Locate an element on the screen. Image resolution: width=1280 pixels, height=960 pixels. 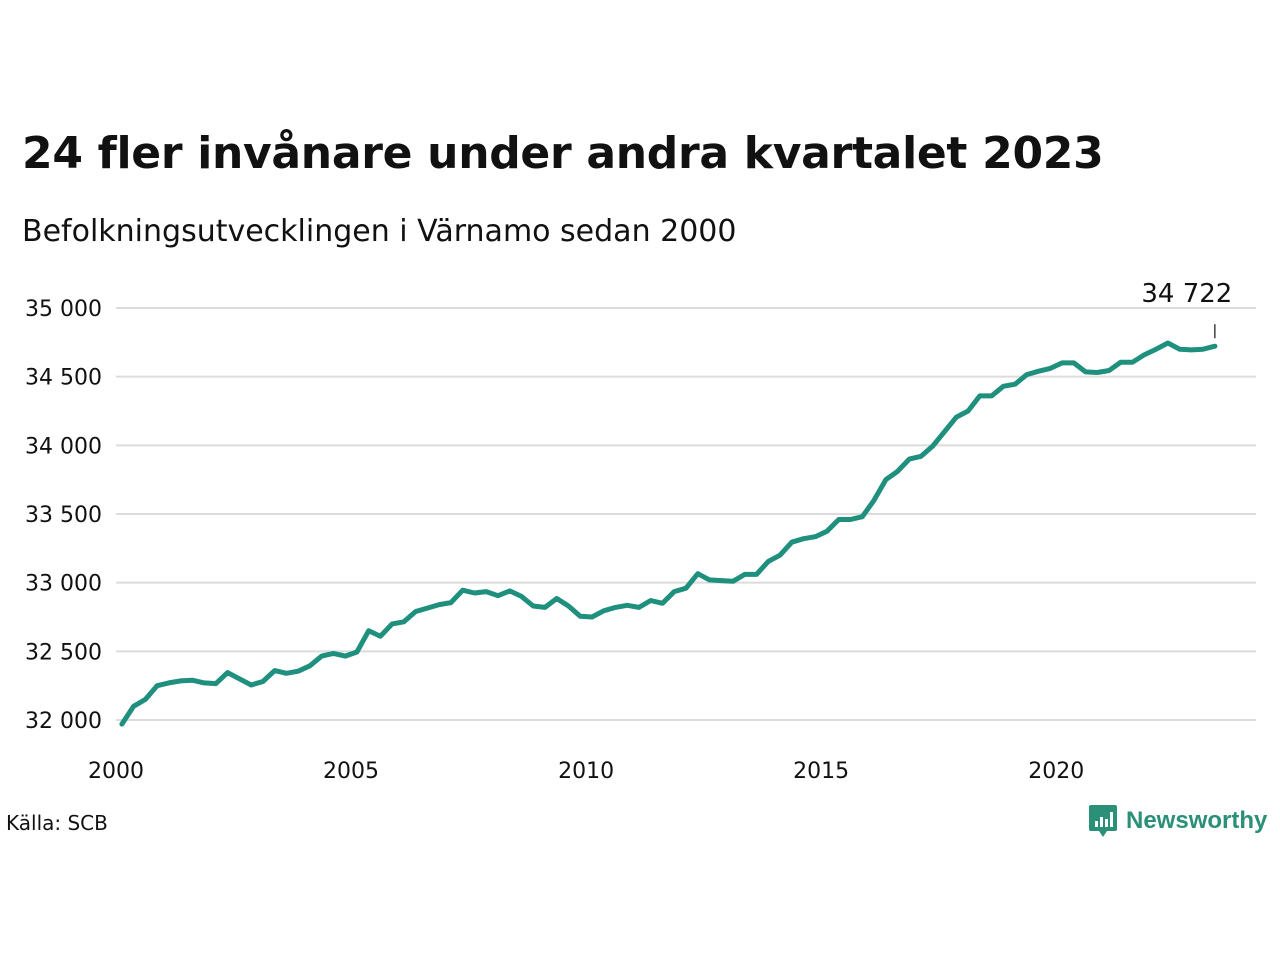
y-tick-label: 35 000 is located at coordinates (63, 309).